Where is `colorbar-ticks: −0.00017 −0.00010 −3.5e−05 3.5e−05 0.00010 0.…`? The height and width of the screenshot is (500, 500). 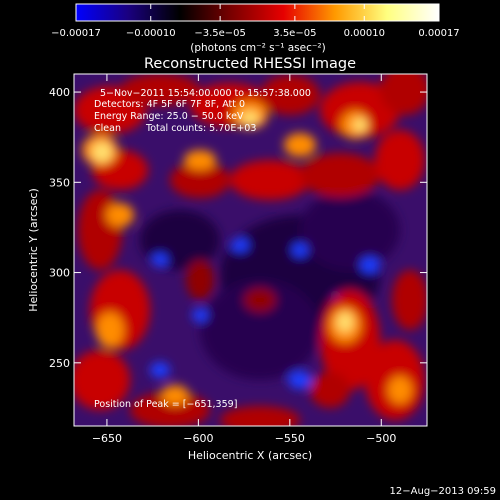 colorbar-ticks: −0.00017 −0.00010 −3.5e−05 3.5e−05 0.00010 0.… is located at coordinates (255, 21).